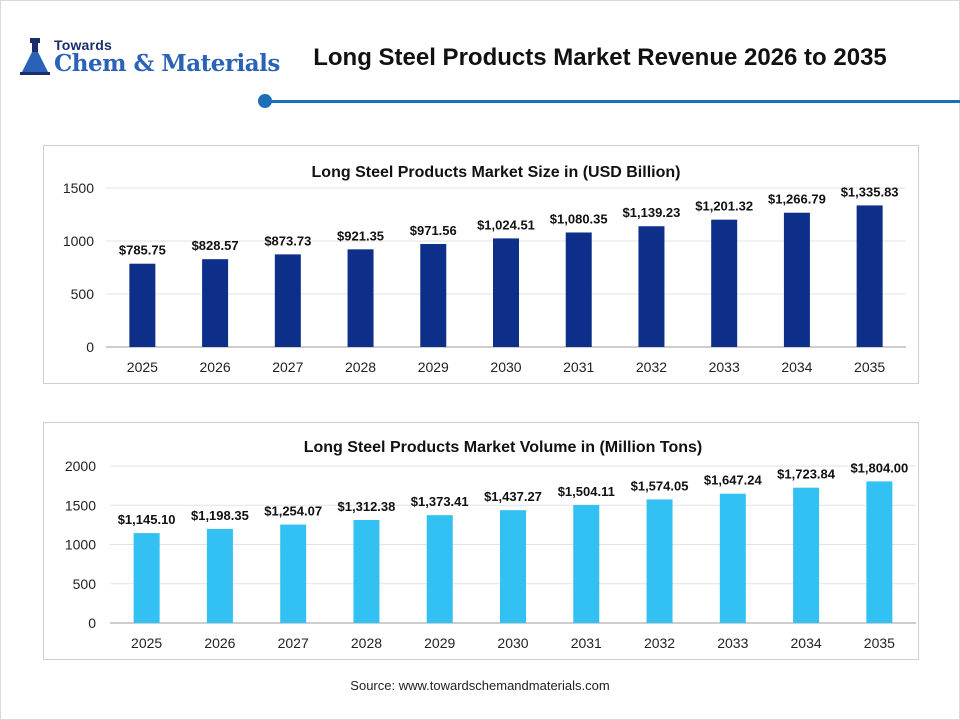 This screenshot has width=960, height=720. I want to click on data-label-2035: $1,335.83, so click(870, 191).